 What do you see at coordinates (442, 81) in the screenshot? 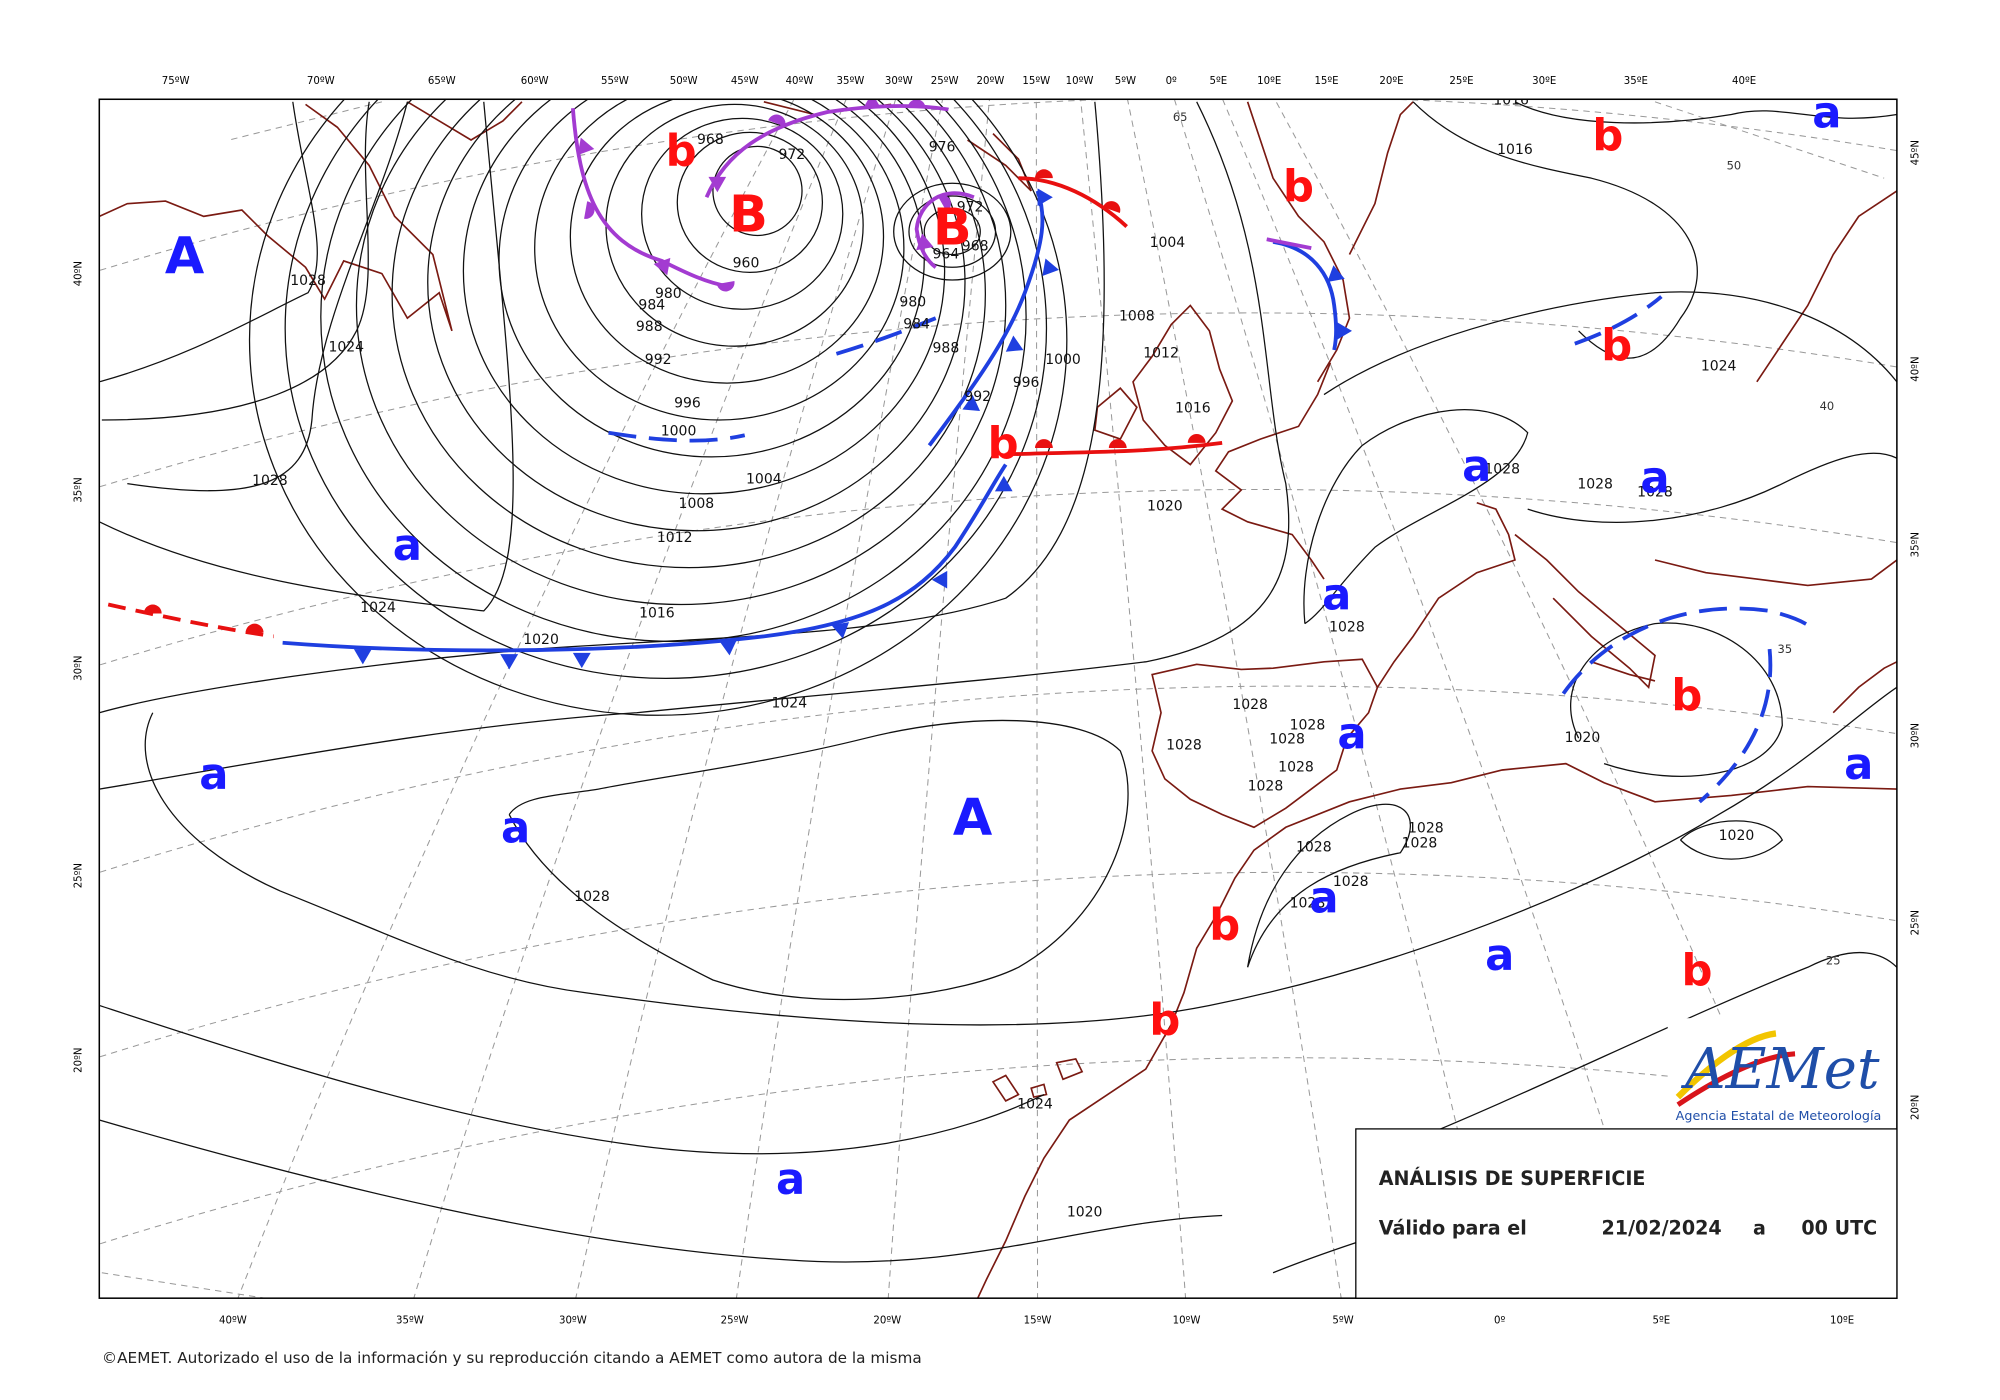
I see `longitude-label: 65ºW` at bounding box center [442, 81].